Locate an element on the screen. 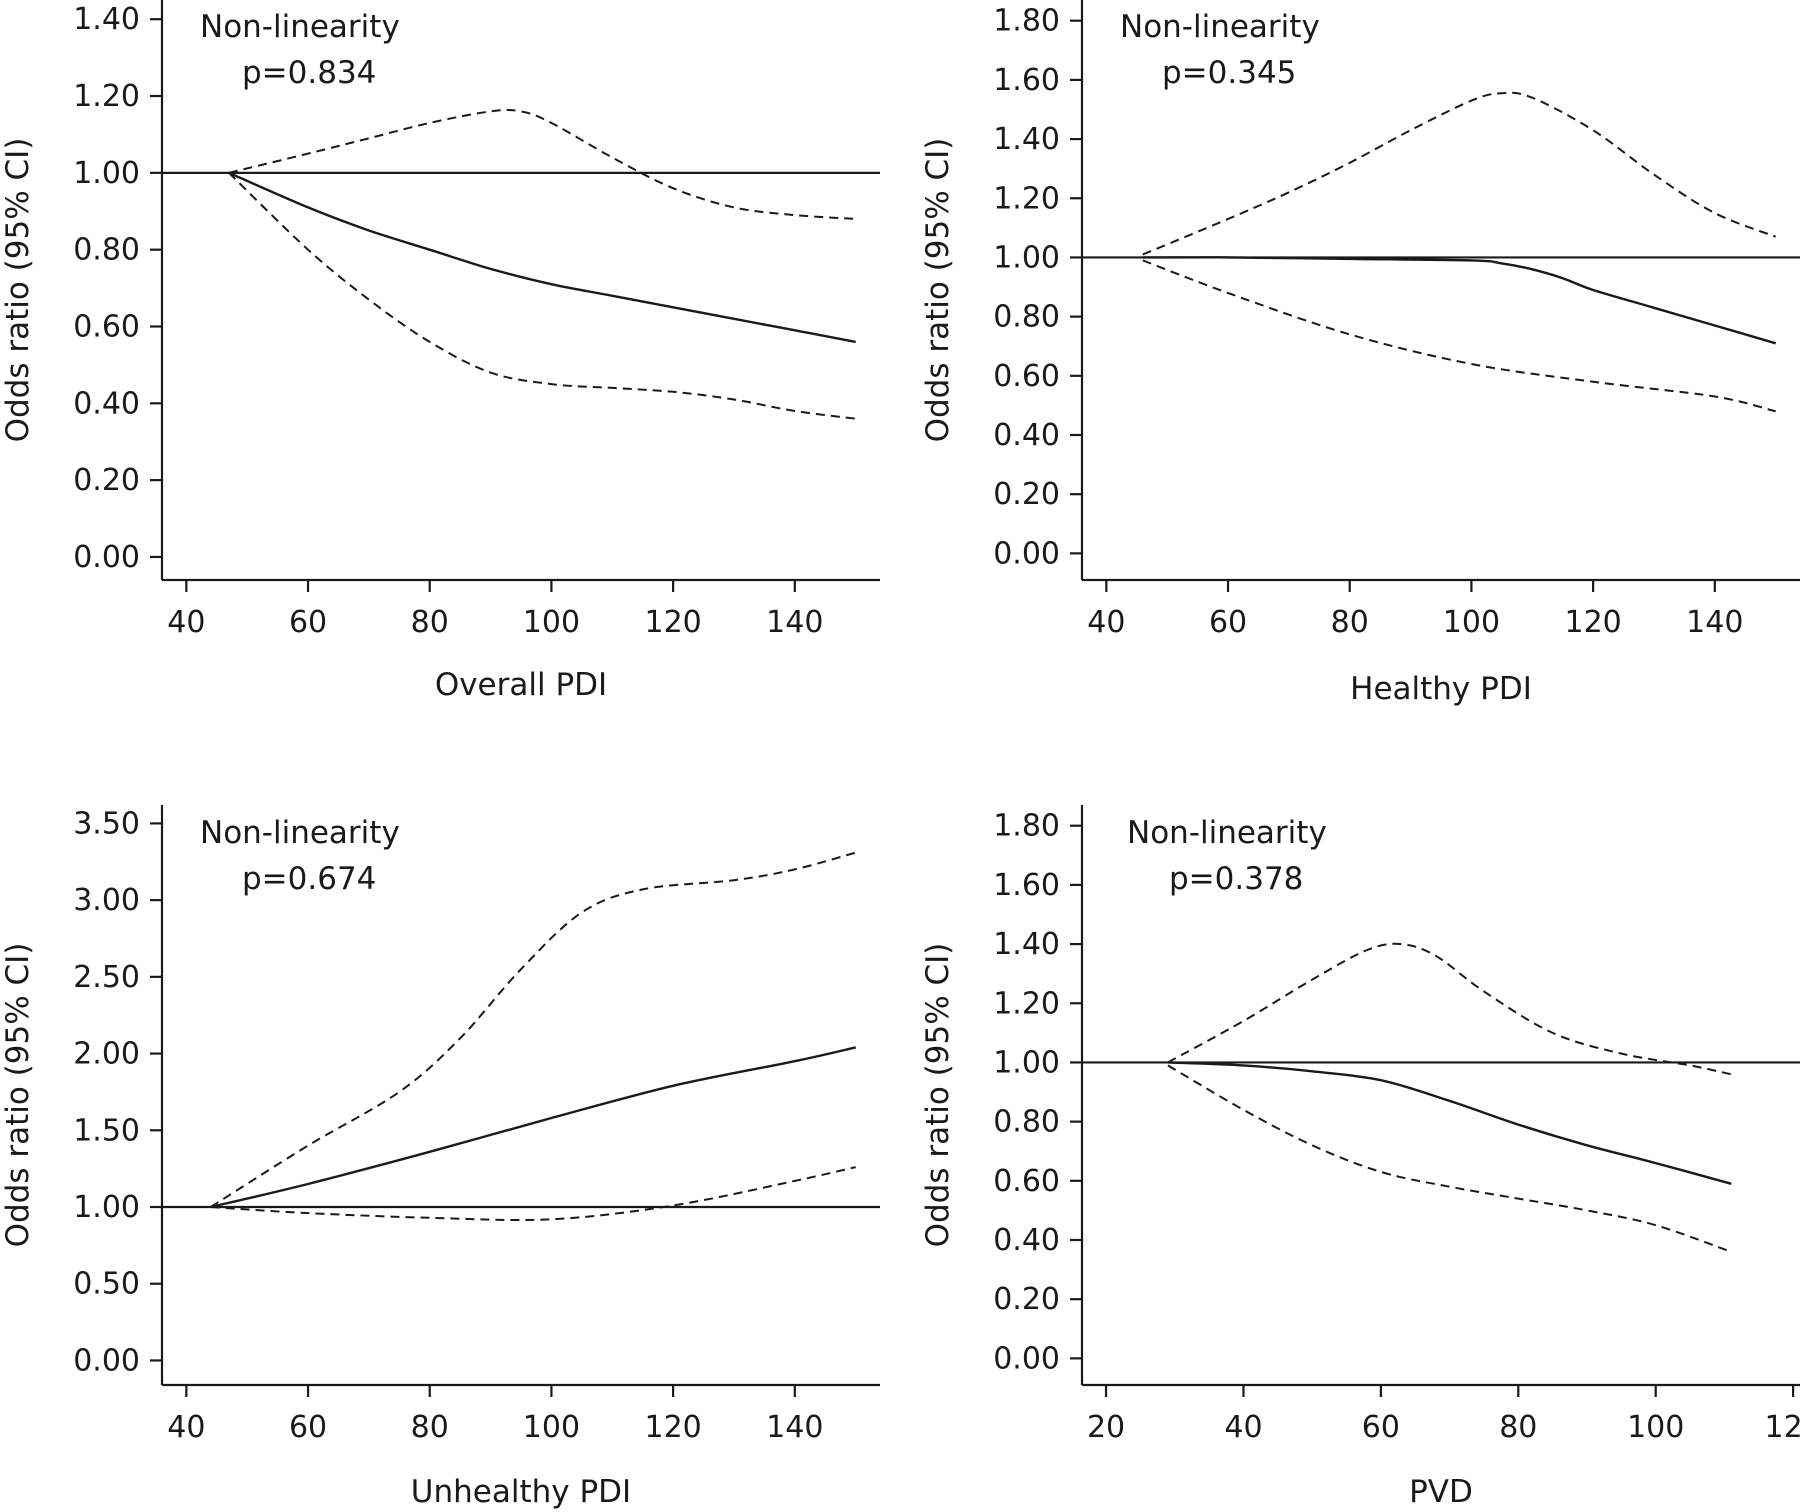  y-tick-label: 1.50 is located at coordinates (106, 1130).